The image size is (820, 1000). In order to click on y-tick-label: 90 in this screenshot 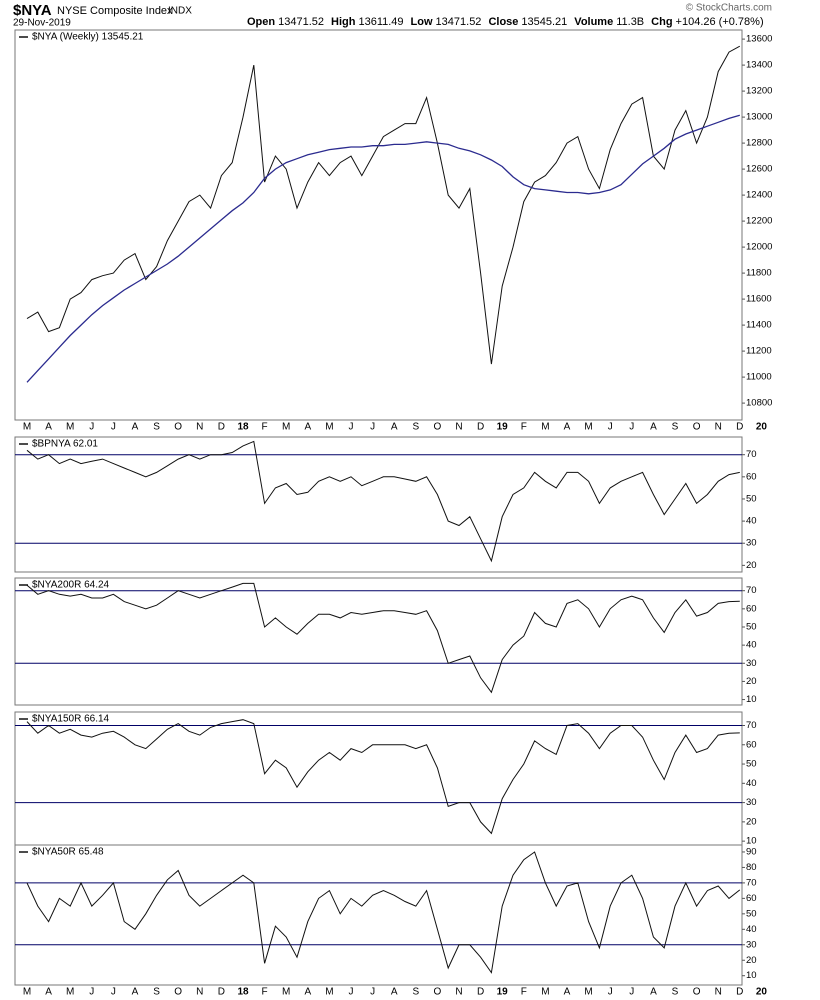, I will do `click(751, 851)`.